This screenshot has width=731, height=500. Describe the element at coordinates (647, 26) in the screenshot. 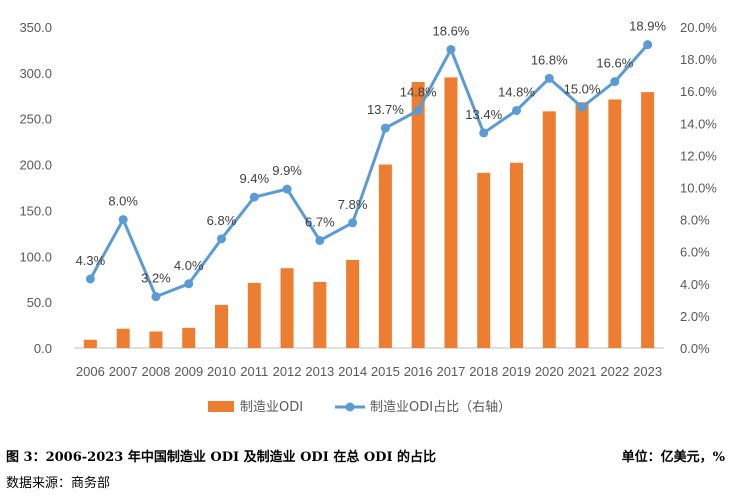

I see `data-label: 18.9%` at that location.